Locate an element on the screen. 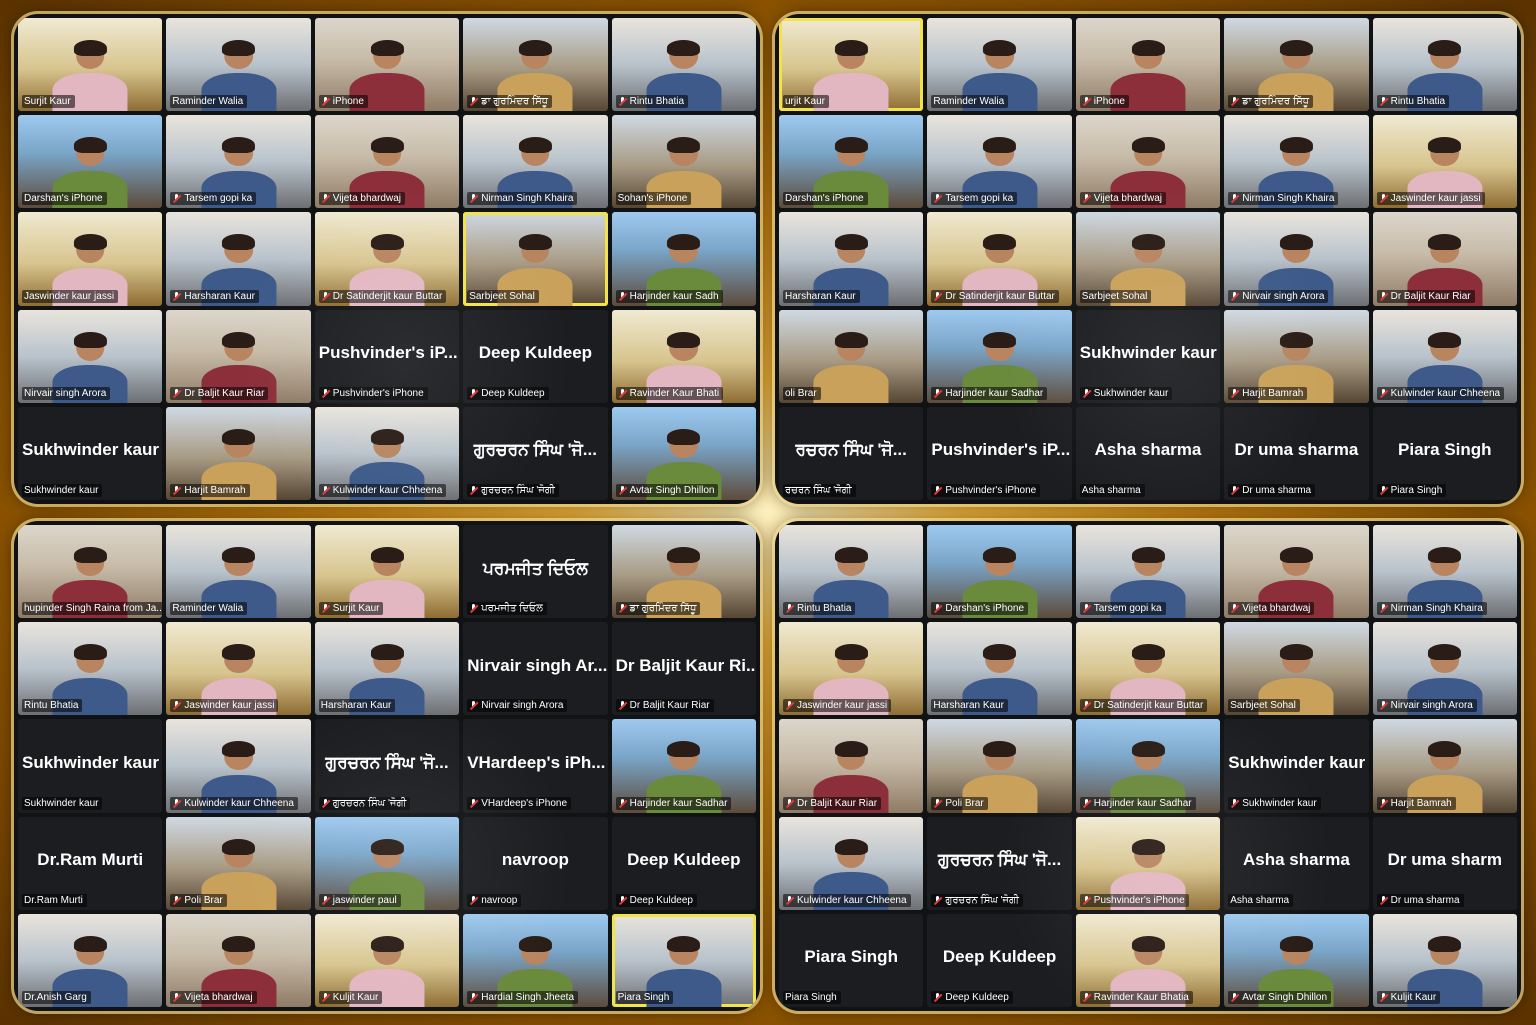 The height and width of the screenshot is (1025, 1536). participant-video-tile: Hardial Singh Jheeta is located at coordinates (535, 960).